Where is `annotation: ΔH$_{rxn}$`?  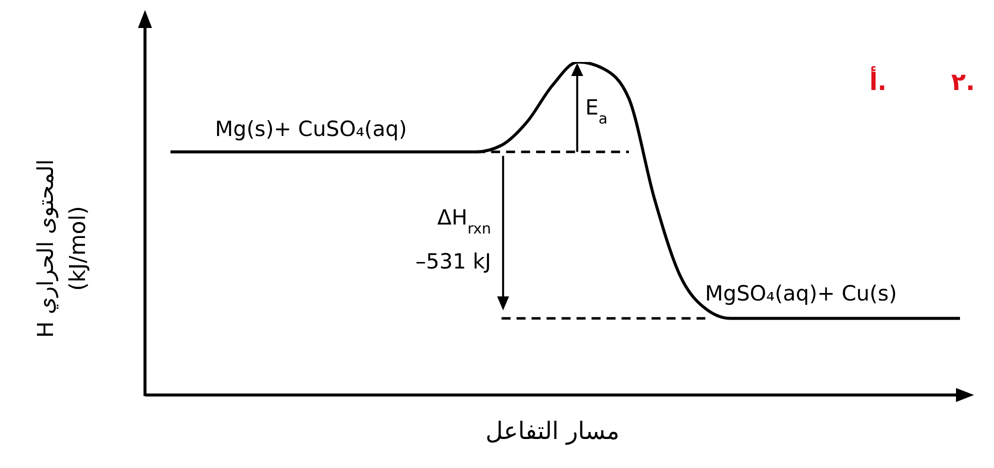 annotation: ΔH$_{rxn}$ is located at coordinates (464, 221).